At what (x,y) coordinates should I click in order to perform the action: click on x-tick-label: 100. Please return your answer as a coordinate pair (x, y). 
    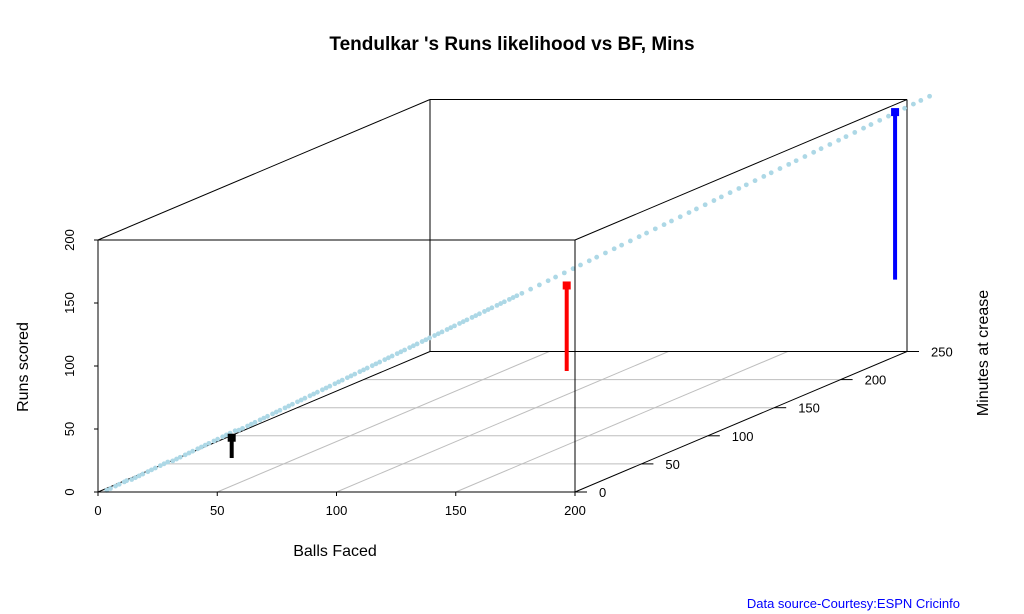
    Looking at the image, I should click on (337, 510).